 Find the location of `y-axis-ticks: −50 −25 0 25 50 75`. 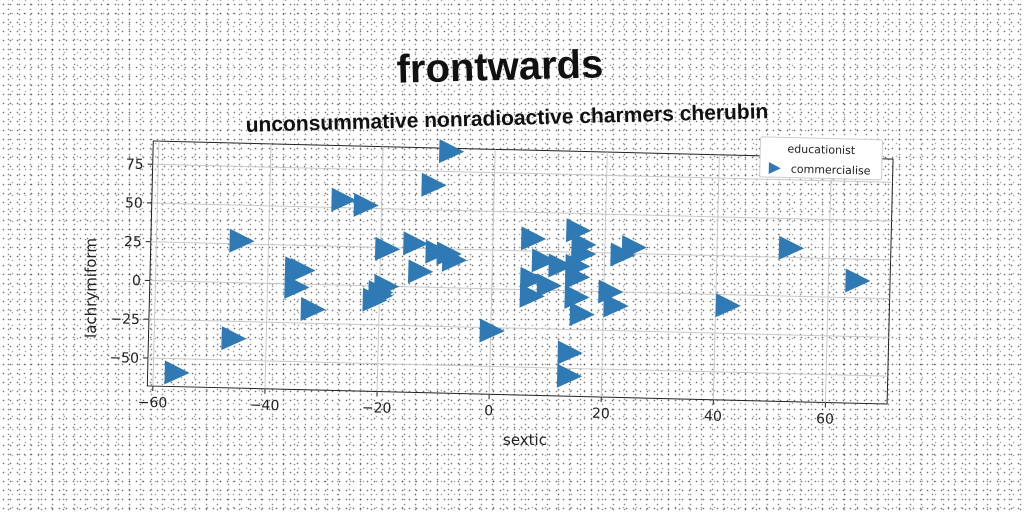

y-axis-ticks: −50 −25 0 25 50 75 is located at coordinates (131, 262).